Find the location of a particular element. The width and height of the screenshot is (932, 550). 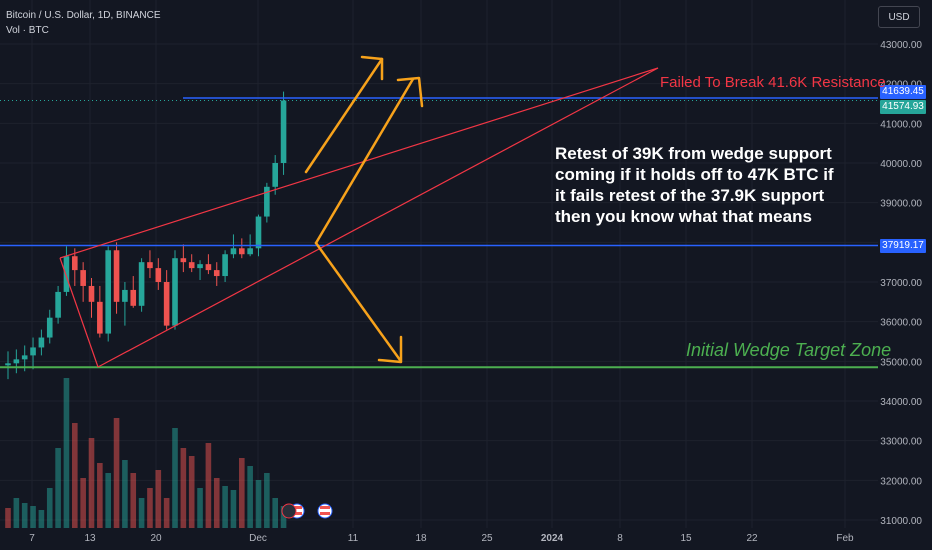

date-tick-label: 15 is located at coordinates (686, 538).